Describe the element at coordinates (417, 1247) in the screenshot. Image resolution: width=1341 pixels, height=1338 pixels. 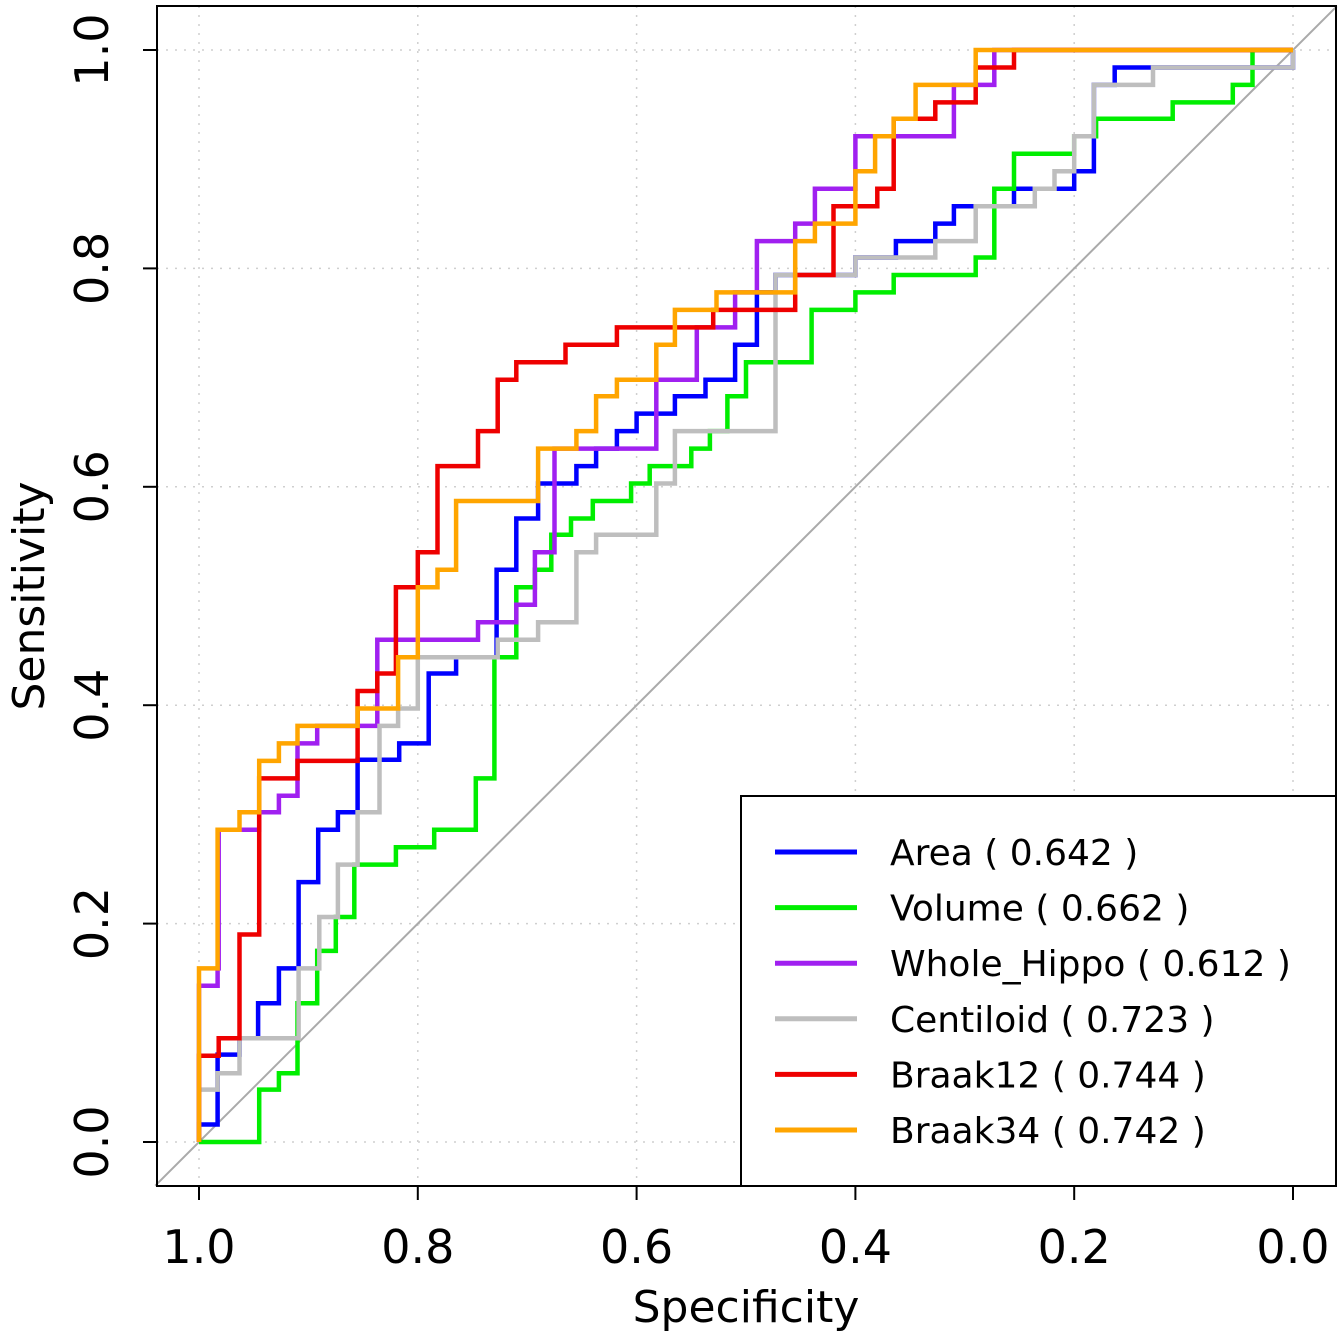
I see `x-tick-label: 0.8` at that location.